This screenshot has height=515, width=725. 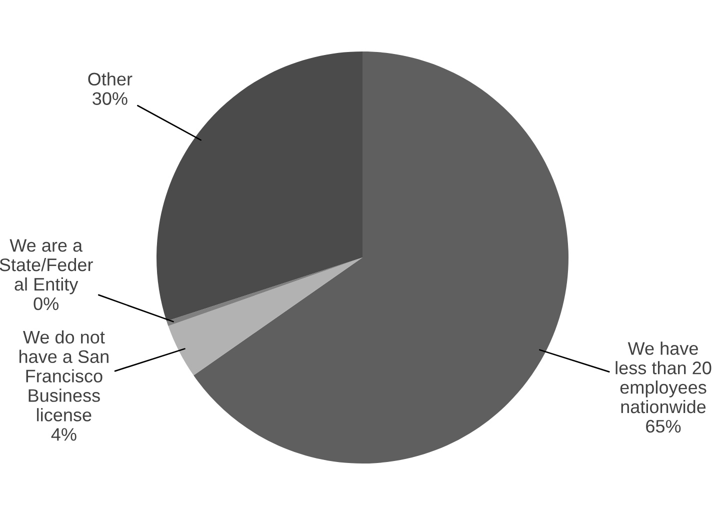 What do you see at coordinates (64, 376) in the screenshot?
I see `slice-label: We do not have a San Francisco Business license` at bounding box center [64, 376].